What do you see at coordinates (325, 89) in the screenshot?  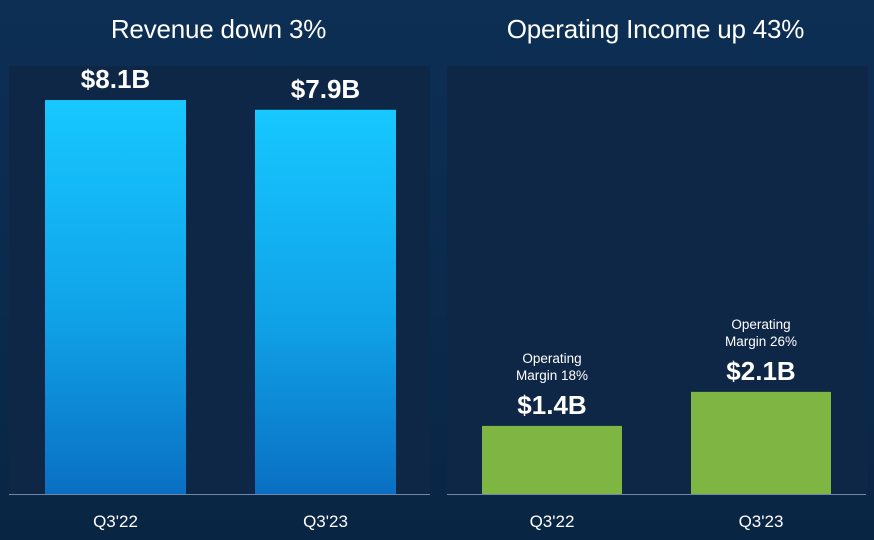 I see `revenue-value-label-2: $7.9B` at bounding box center [325, 89].